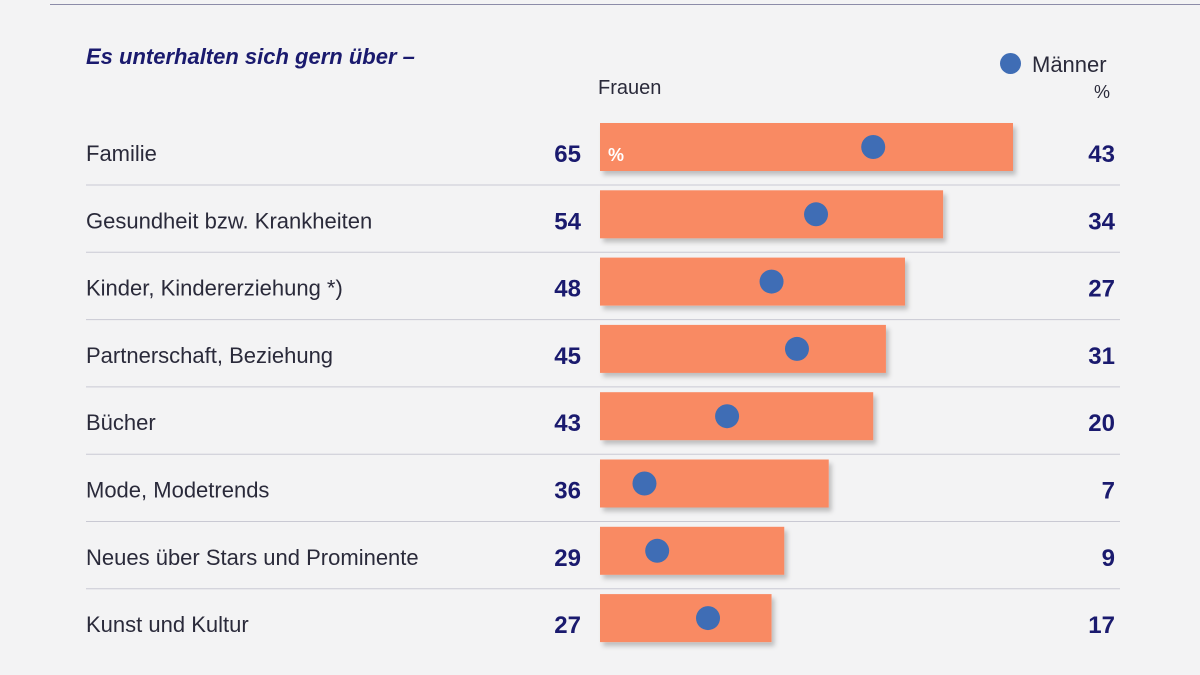  Describe the element at coordinates (1101, 423) in the screenshot. I see `maenner-value-label: 20` at that location.